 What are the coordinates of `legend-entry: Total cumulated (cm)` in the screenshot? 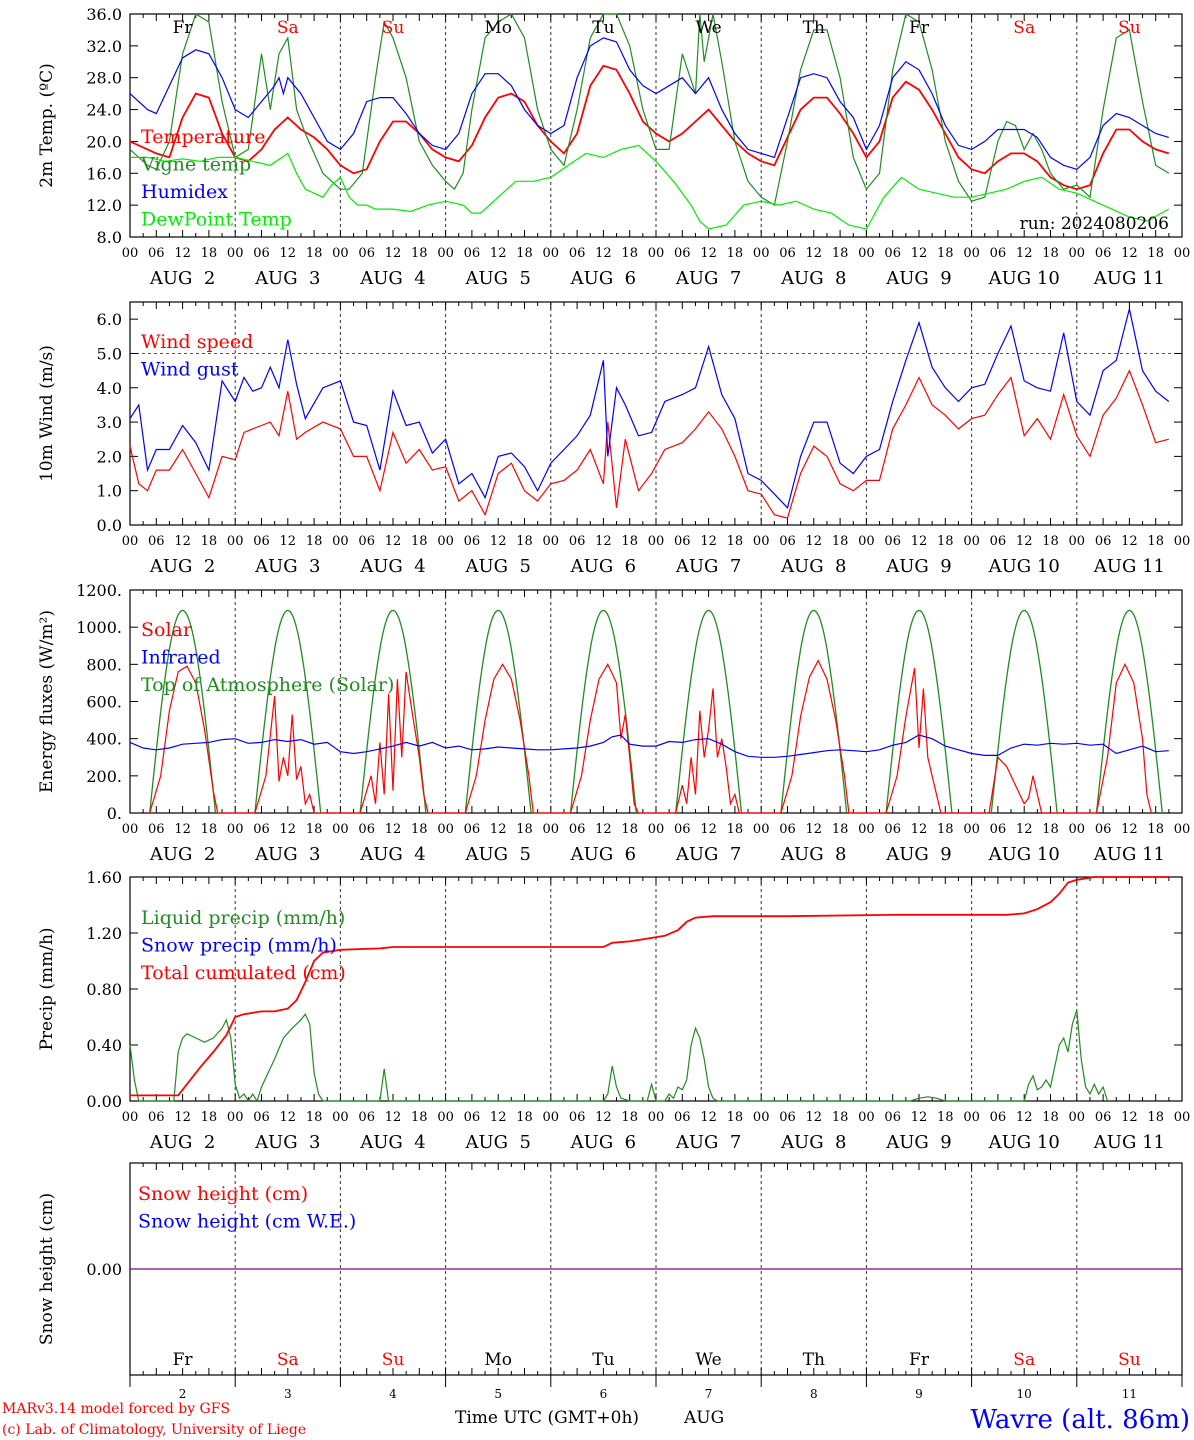 It's located at (243, 973).